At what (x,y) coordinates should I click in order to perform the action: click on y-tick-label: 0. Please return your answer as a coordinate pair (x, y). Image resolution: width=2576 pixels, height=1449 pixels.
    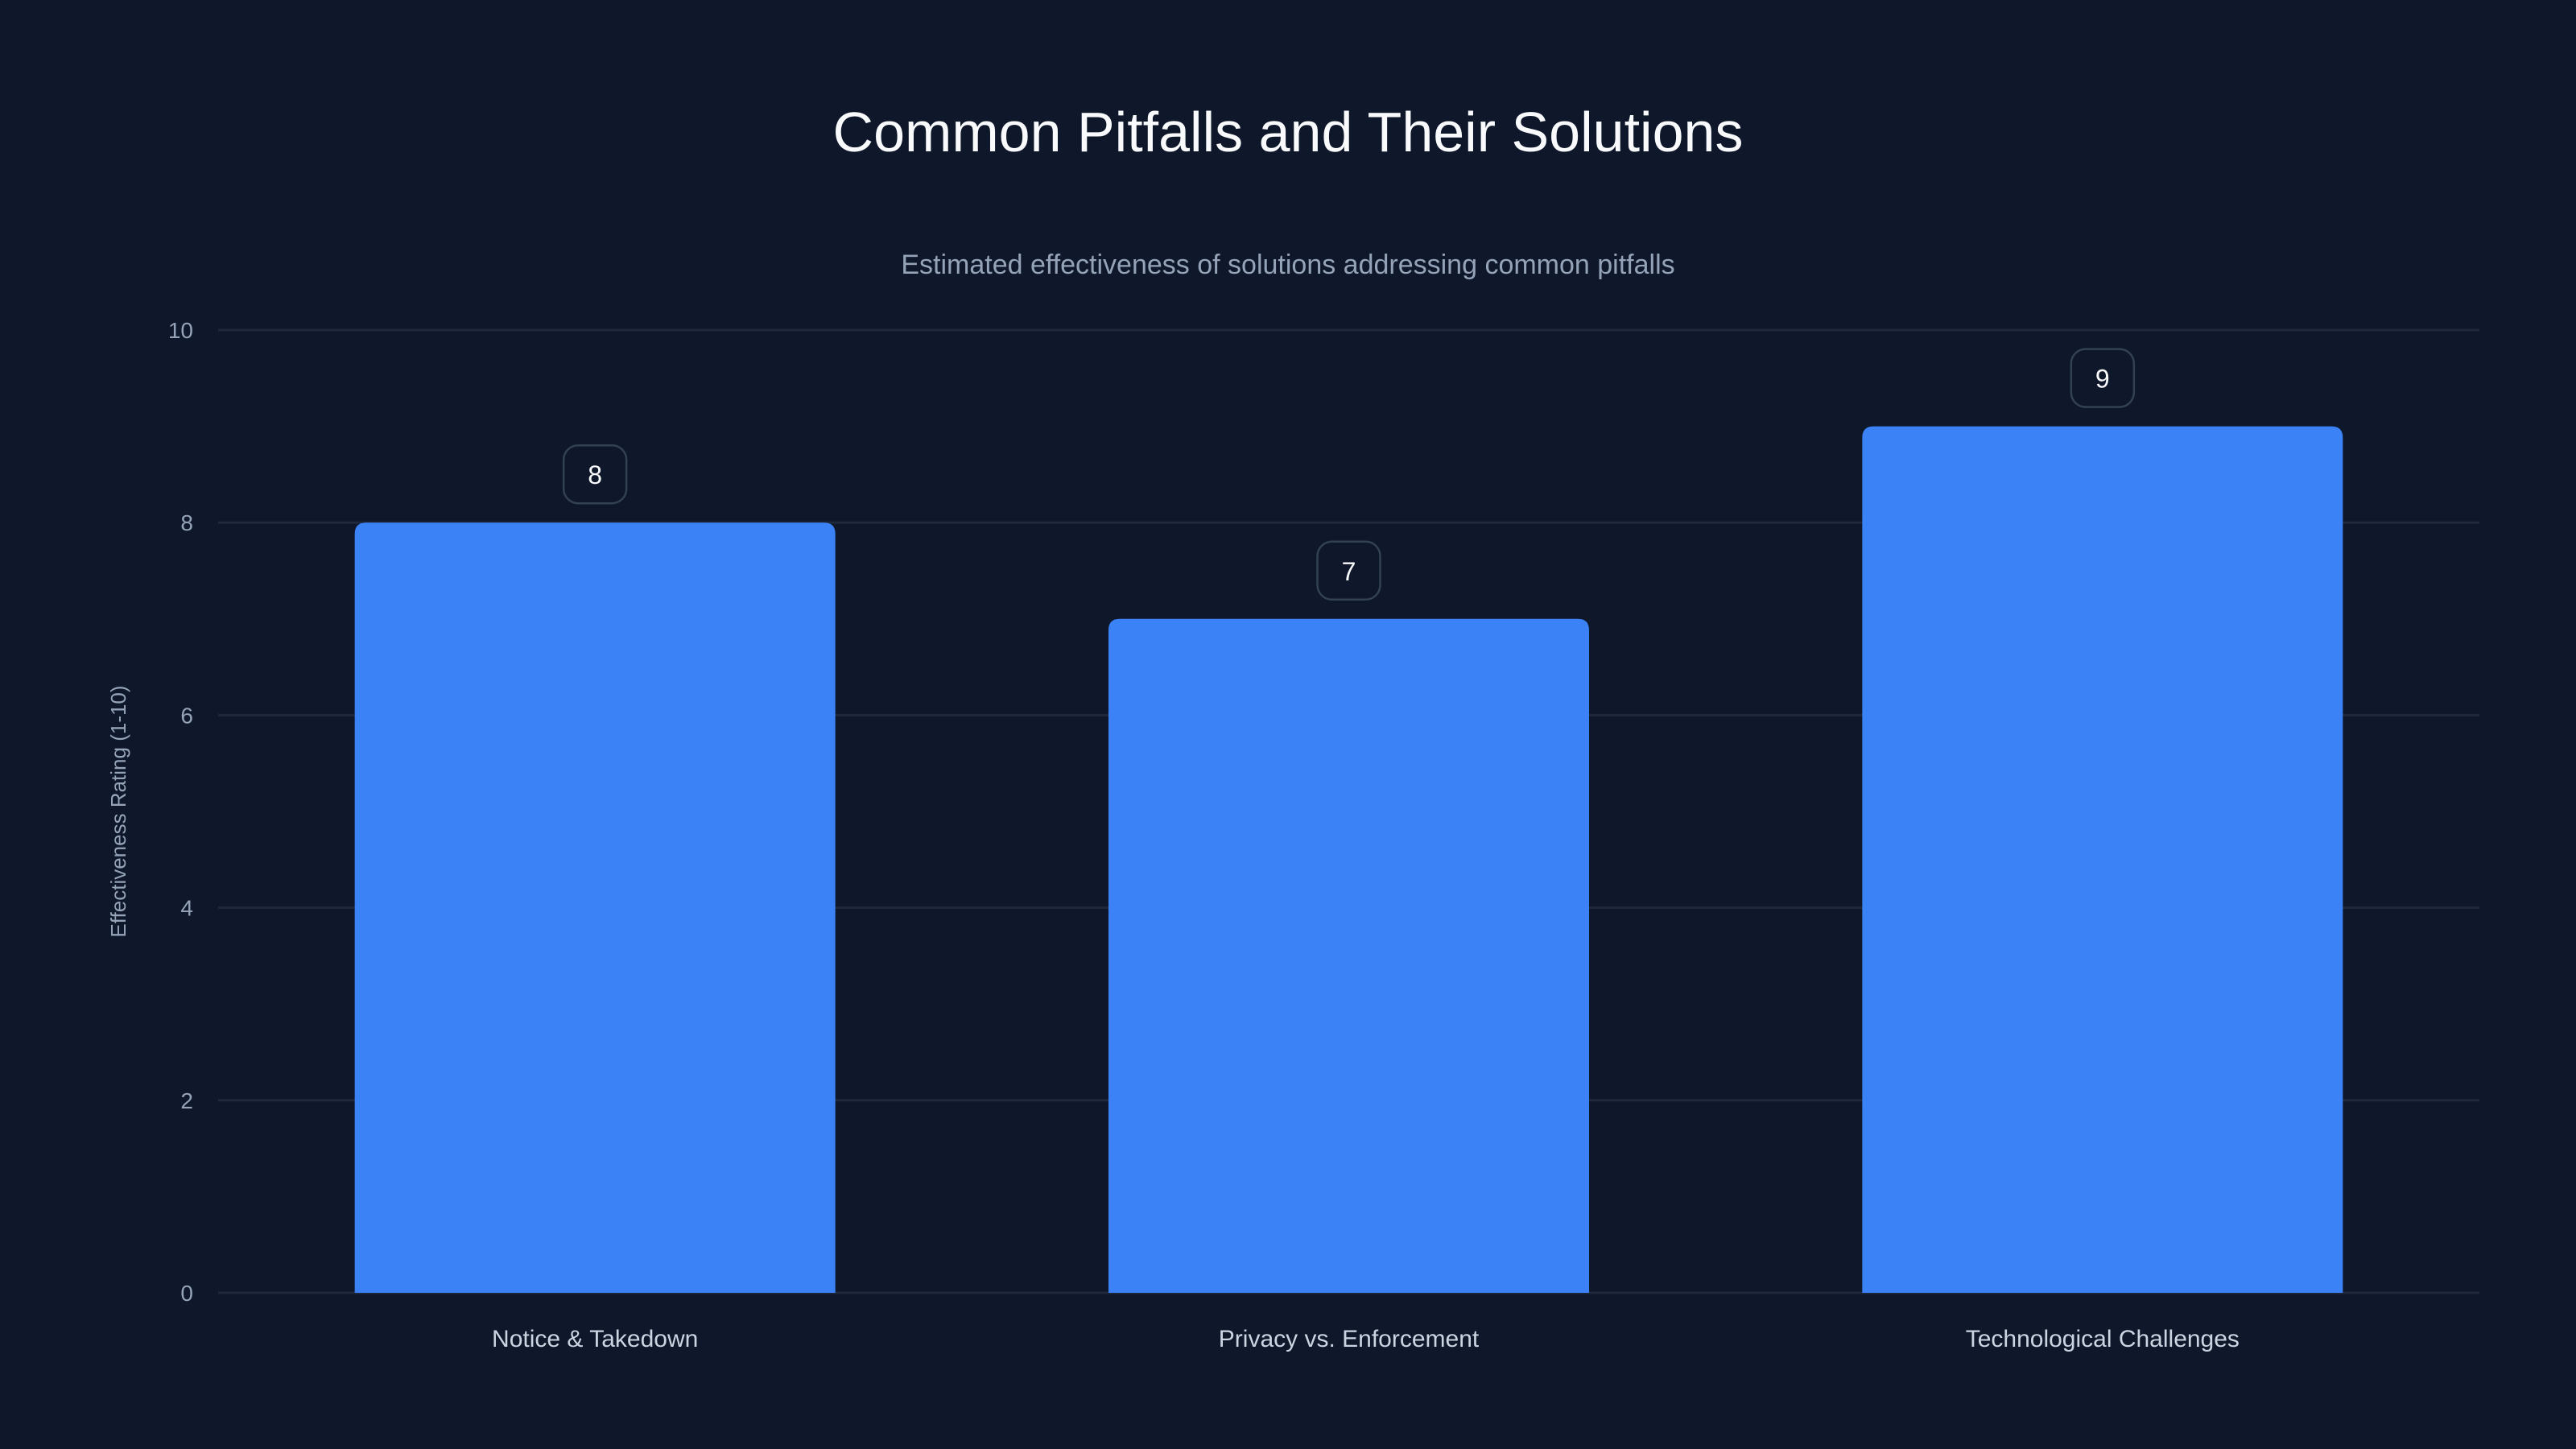
    Looking at the image, I should click on (186, 1293).